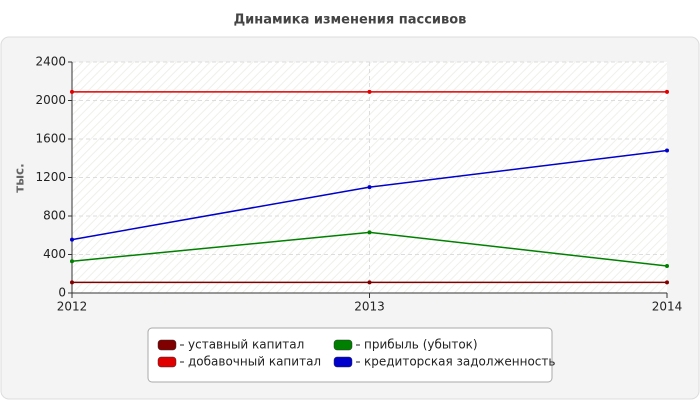 Image resolution: width=700 pixels, height=404 pixels. What do you see at coordinates (72, 307) in the screenshot?
I see `x-tick-label: 2012` at bounding box center [72, 307].